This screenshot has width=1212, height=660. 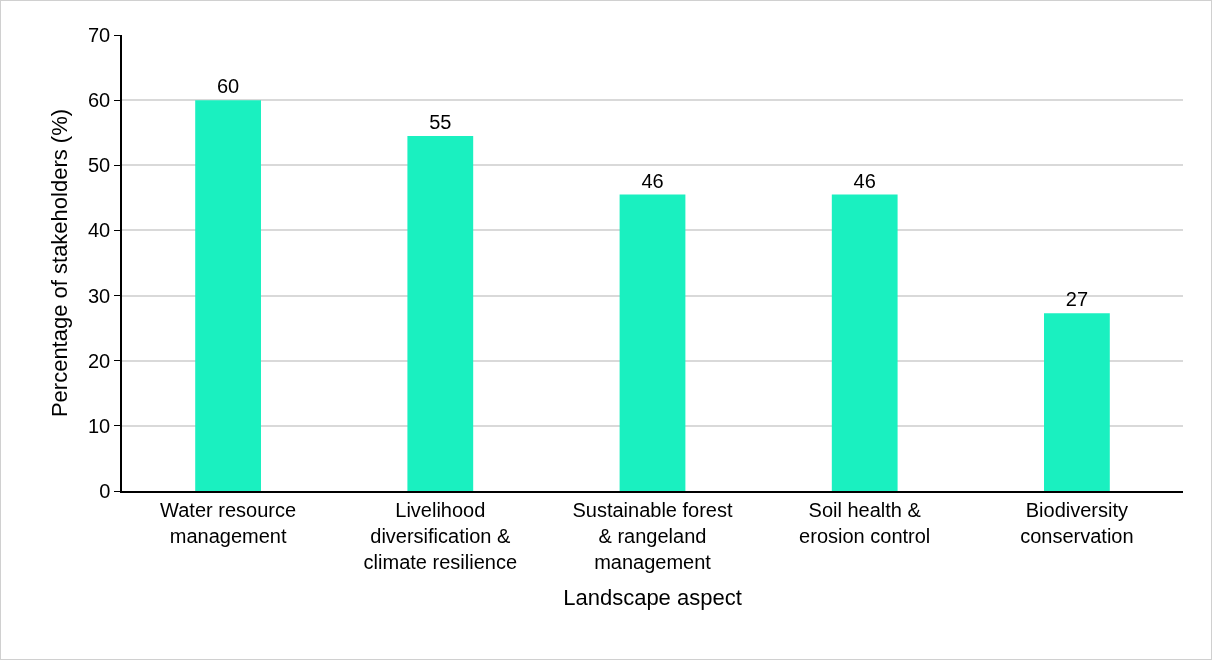 I want to click on data-label: 27, so click(x=1077, y=299).